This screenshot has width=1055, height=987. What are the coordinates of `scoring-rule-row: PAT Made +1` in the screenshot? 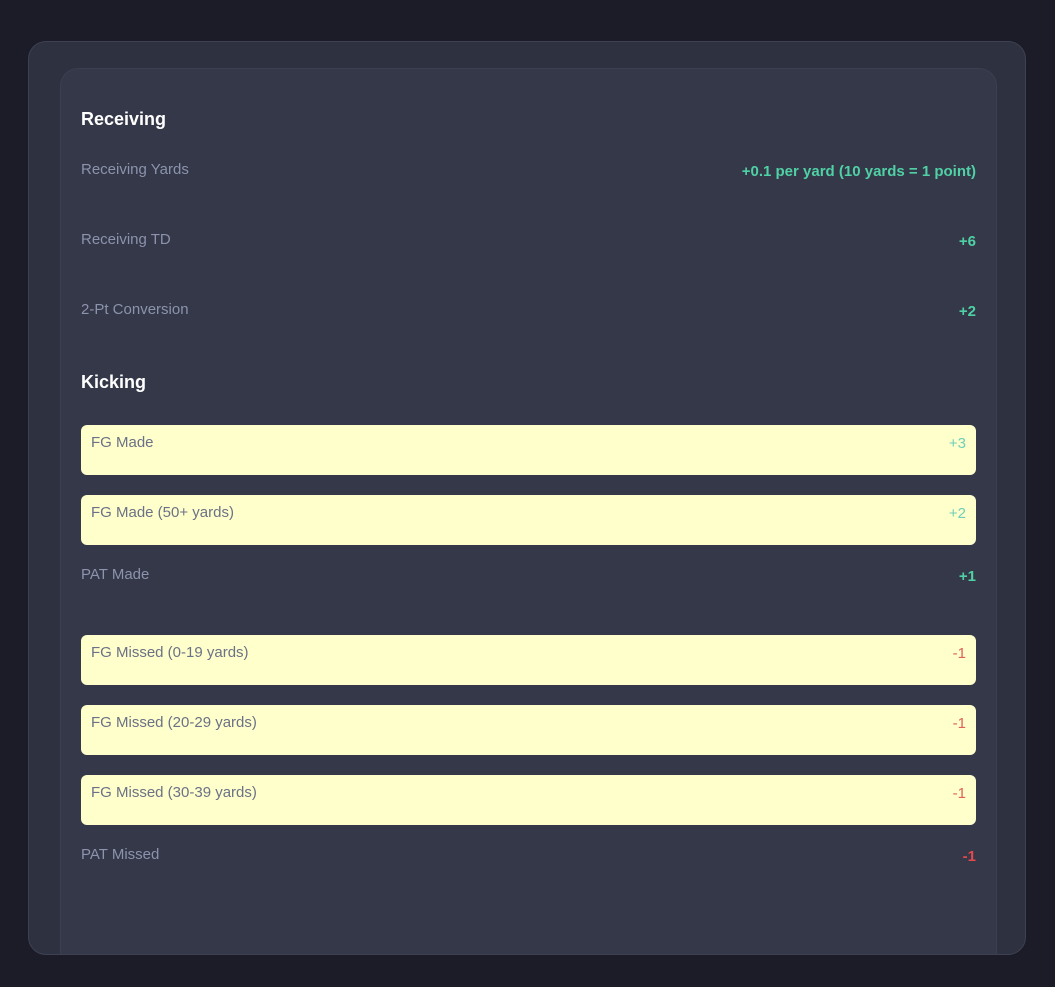 It's located at (528, 590).